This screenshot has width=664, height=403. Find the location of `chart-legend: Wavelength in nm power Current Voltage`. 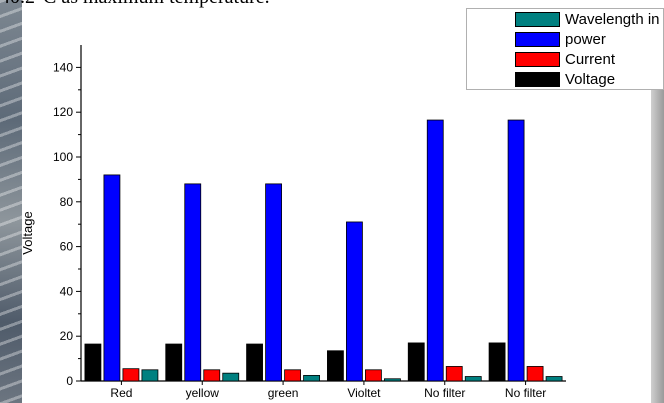

chart-legend: Wavelength in nm power Current Voltage is located at coordinates (565, 49).